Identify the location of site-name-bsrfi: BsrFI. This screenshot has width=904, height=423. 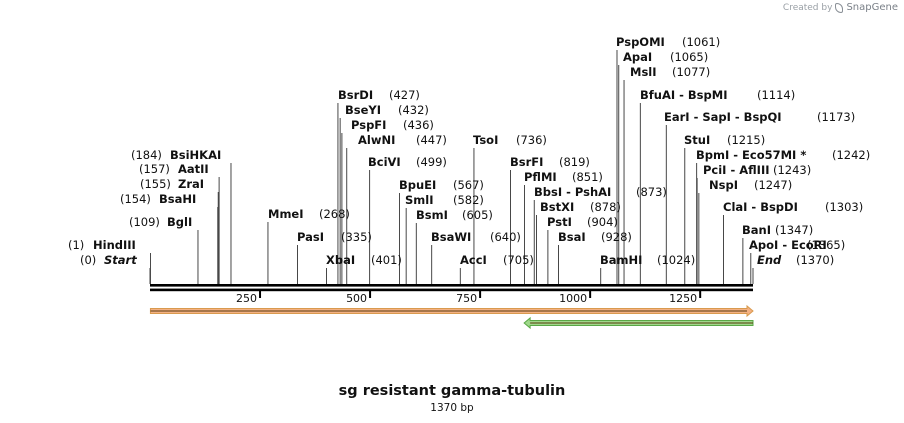
(526, 162).